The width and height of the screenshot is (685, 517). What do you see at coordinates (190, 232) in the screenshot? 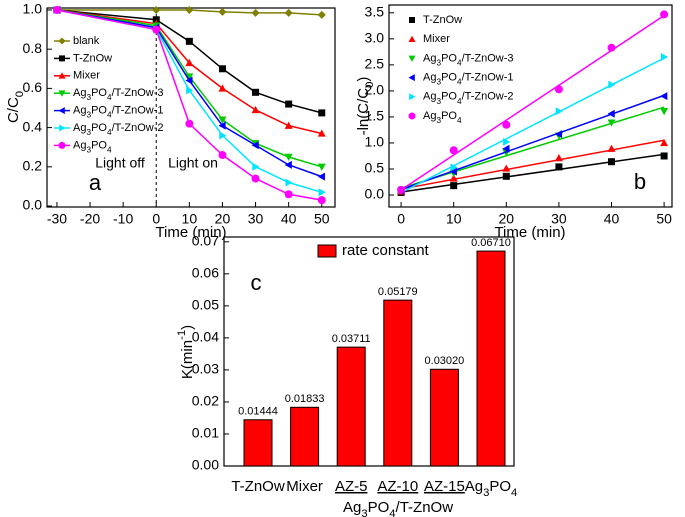
I see `x-axis-title: Time (min)` at bounding box center [190, 232].